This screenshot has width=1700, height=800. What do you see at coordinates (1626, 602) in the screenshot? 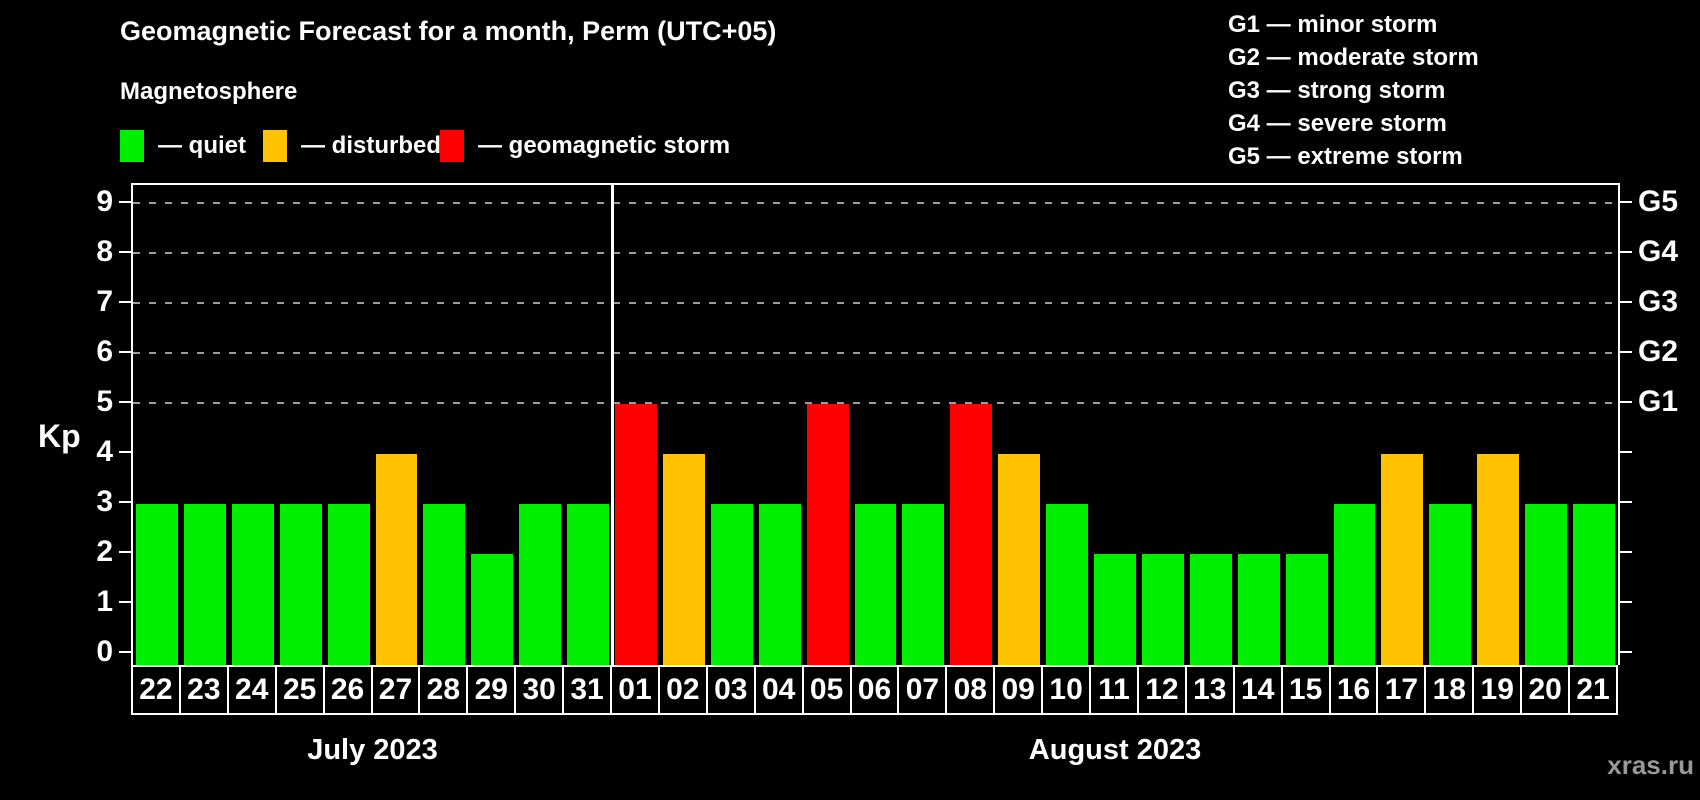
I see `right-tick-kp1` at bounding box center [1626, 602].